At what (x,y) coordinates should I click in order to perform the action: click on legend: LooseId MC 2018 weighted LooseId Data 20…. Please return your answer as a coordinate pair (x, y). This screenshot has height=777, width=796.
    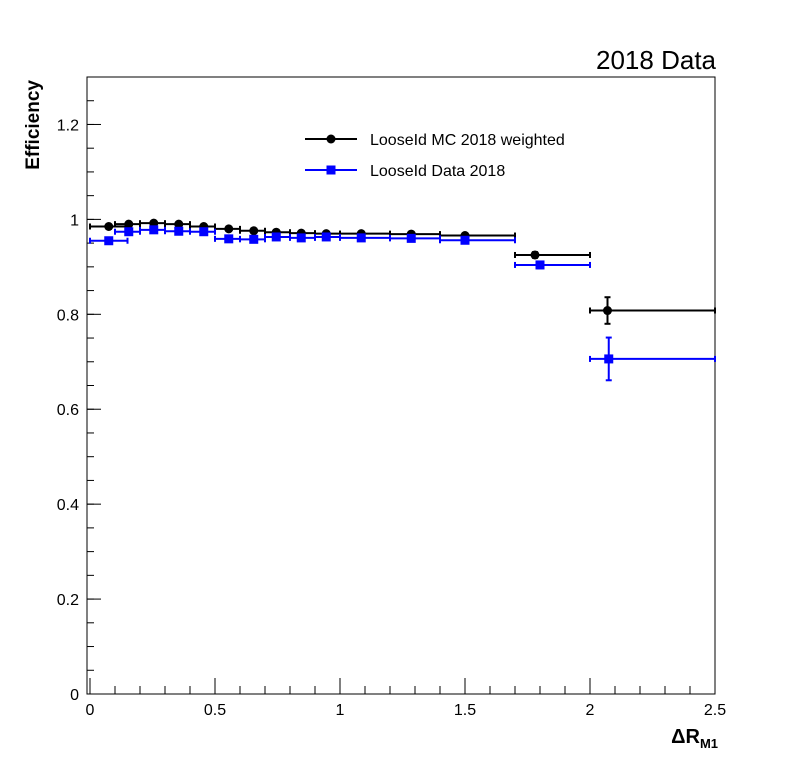
    Looking at the image, I should click on (435, 156).